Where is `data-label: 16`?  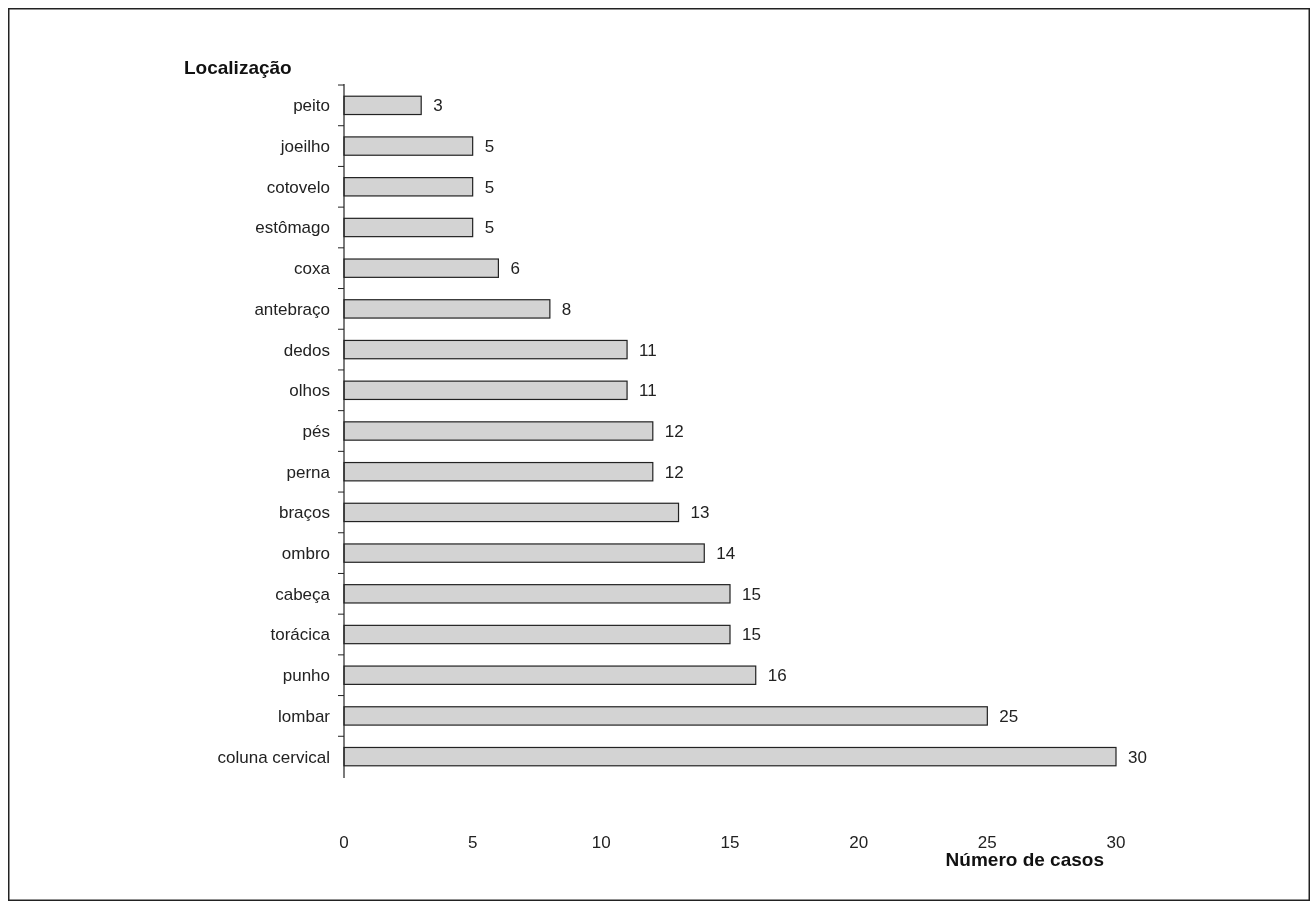
data-label: 16 is located at coordinates (777, 676).